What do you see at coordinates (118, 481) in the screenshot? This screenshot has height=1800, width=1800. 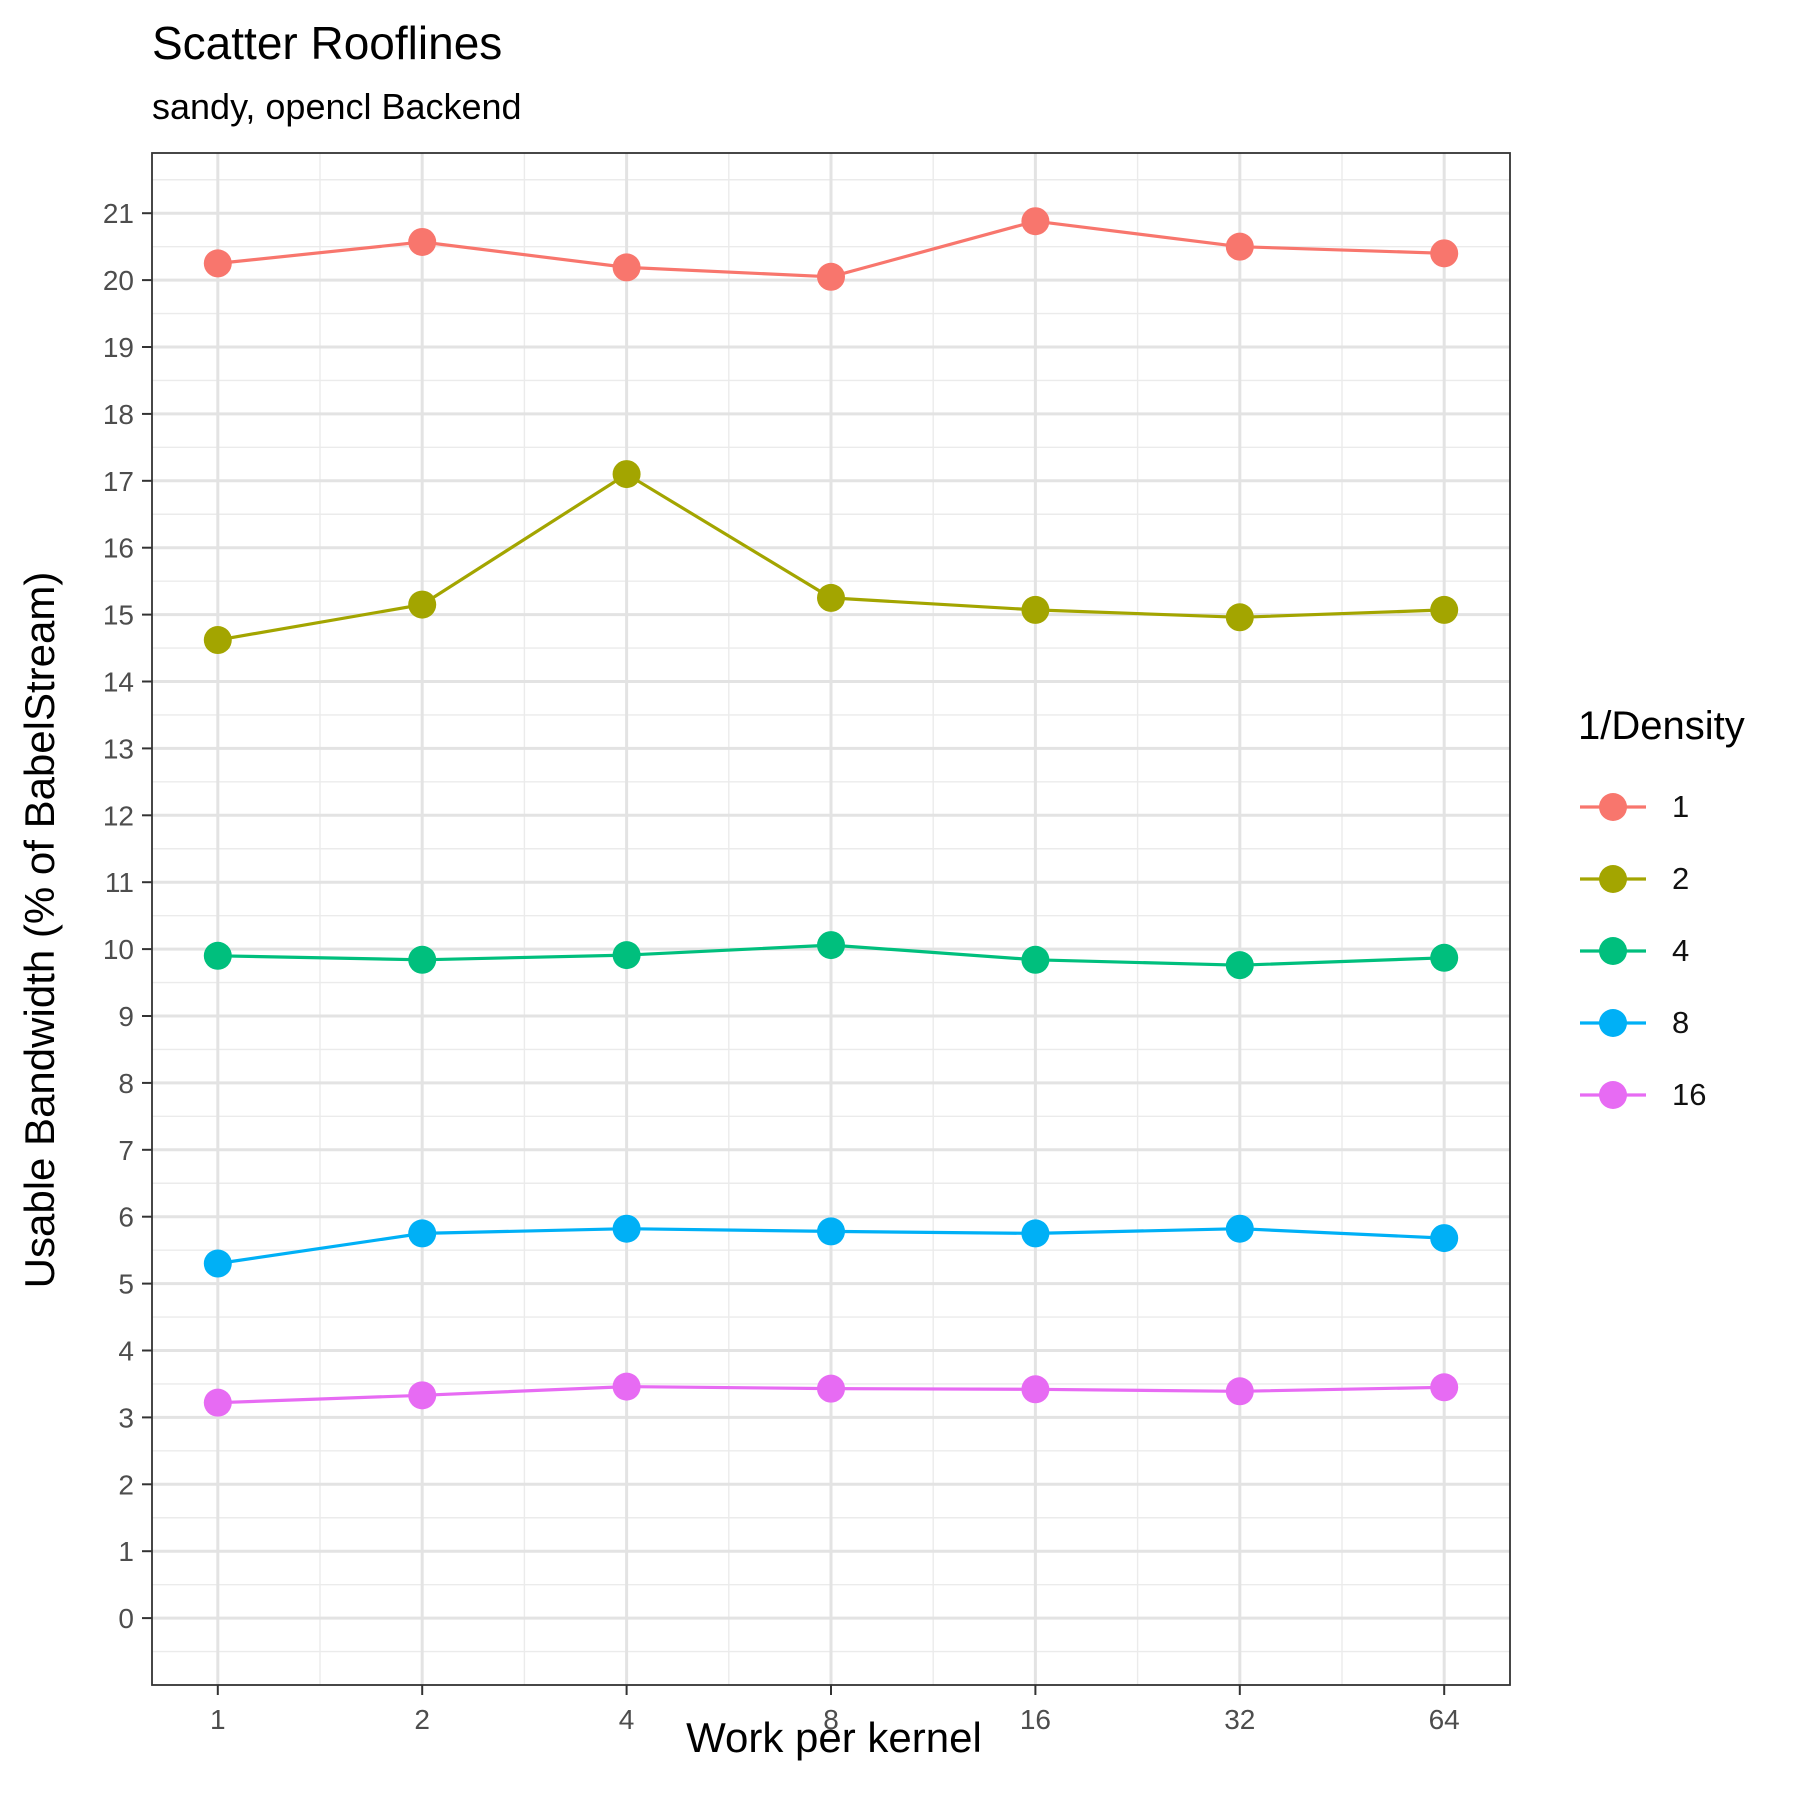 I see `y-tick-label: 17` at bounding box center [118, 481].